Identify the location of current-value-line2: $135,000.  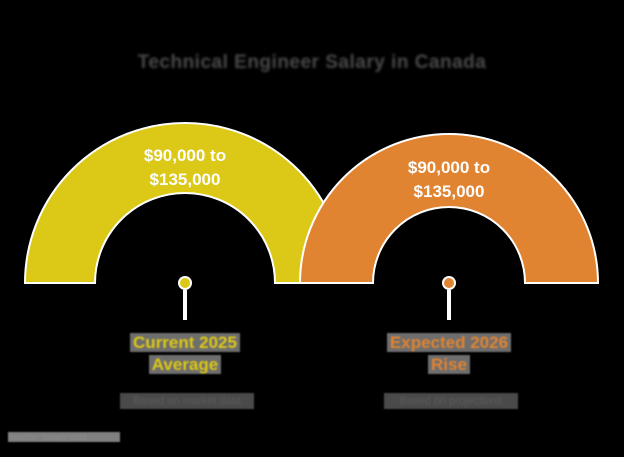
(185, 179).